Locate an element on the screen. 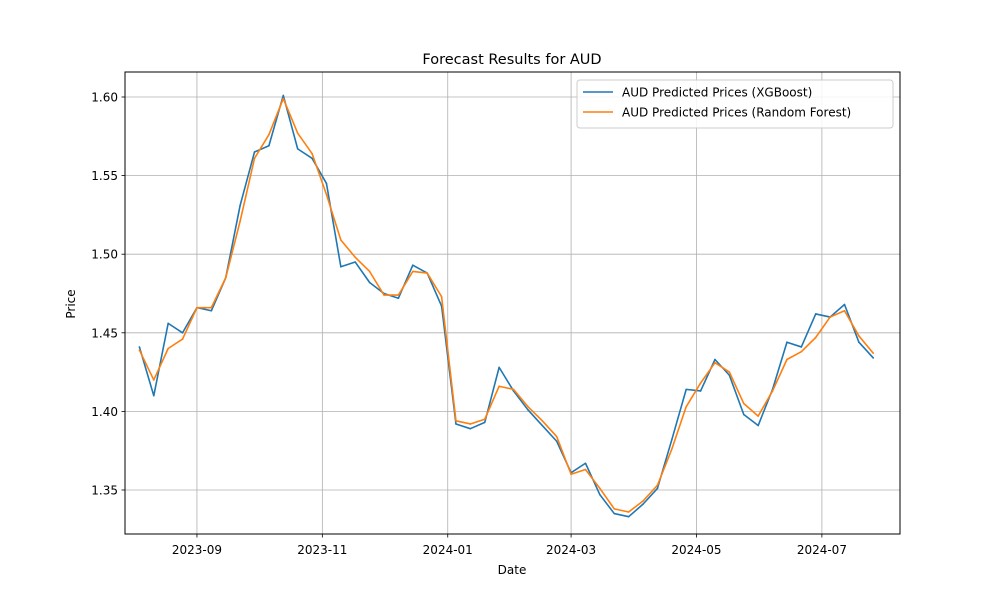 The width and height of the screenshot is (1000, 604). y-tick-label: 1.50 is located at coordinates (104, 255).